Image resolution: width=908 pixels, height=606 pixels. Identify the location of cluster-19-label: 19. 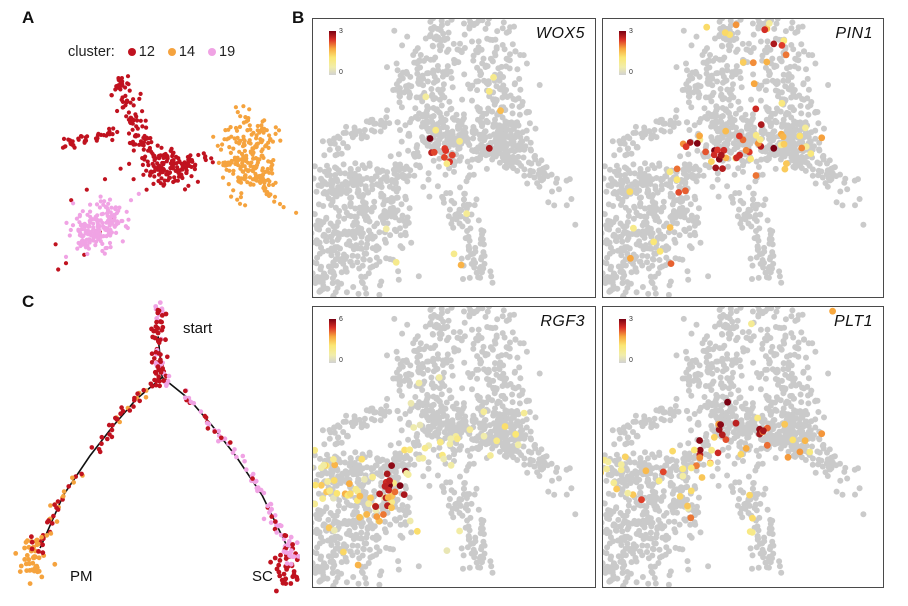
(227, 52).